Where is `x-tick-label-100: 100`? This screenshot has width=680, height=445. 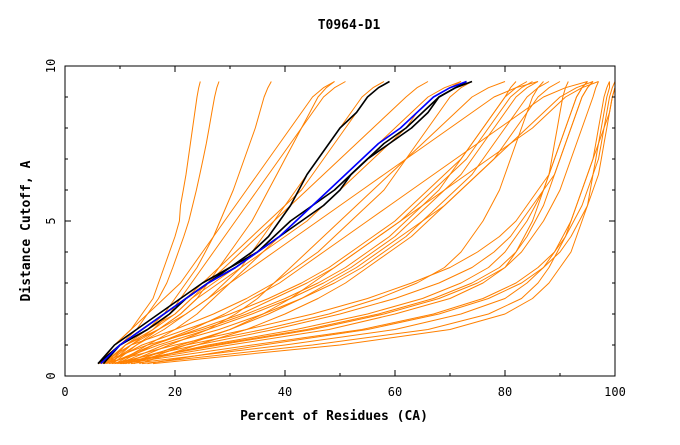 x-tick-label-100: 100 is located at coordinates (615, 392).